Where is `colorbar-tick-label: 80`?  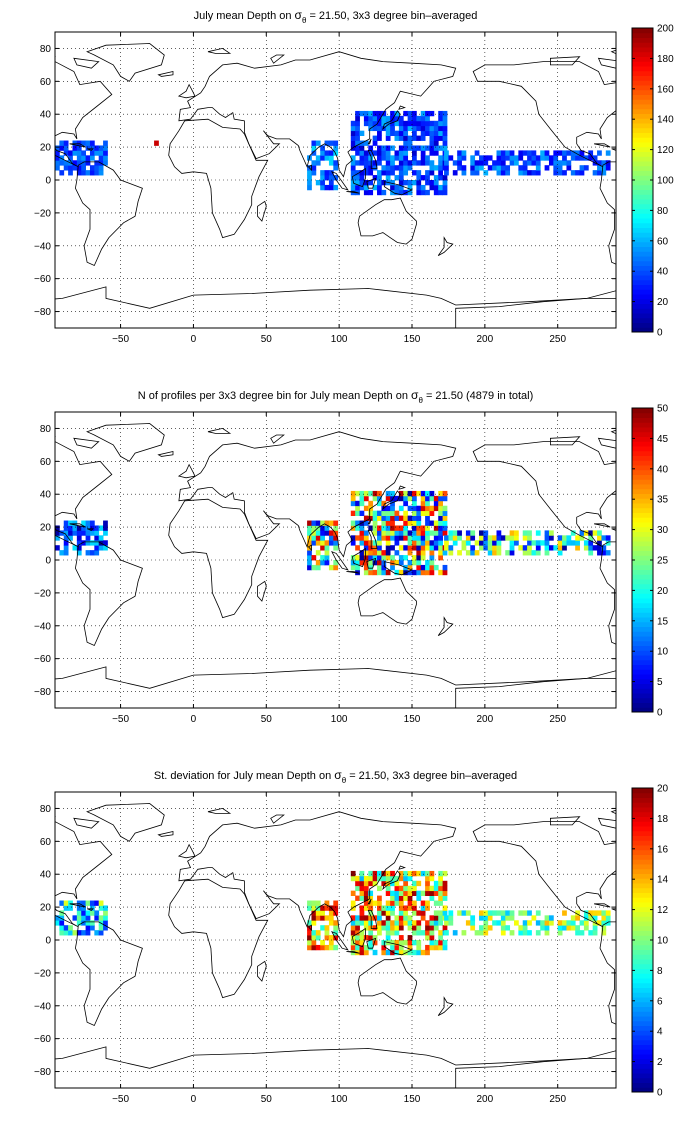
colorbar-tick-label: 80 is located at coordinates (663, 211).